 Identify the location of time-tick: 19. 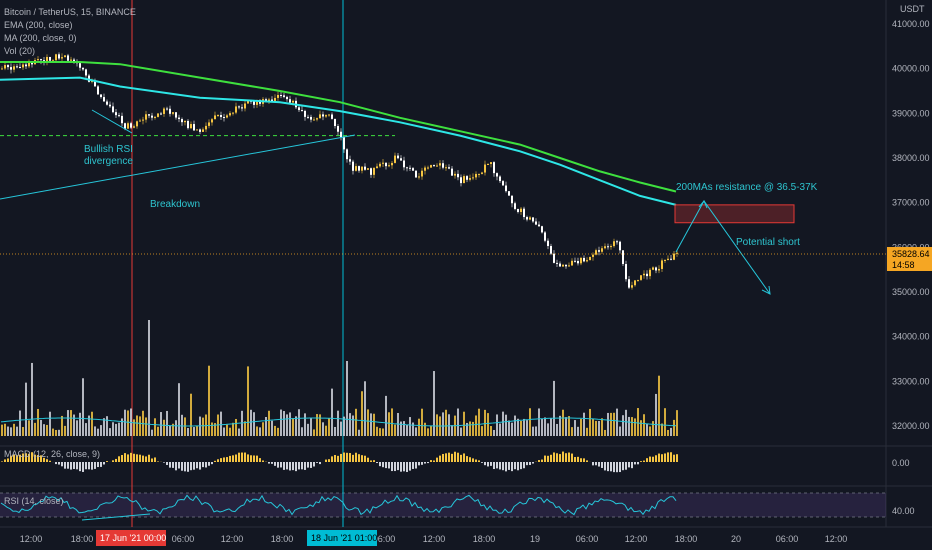
(535, 539).